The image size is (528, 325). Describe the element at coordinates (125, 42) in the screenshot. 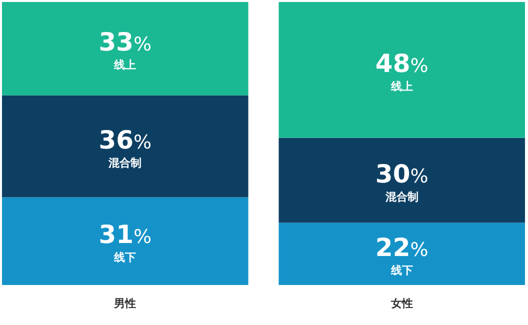

I see `data-label: 33%` at that location.